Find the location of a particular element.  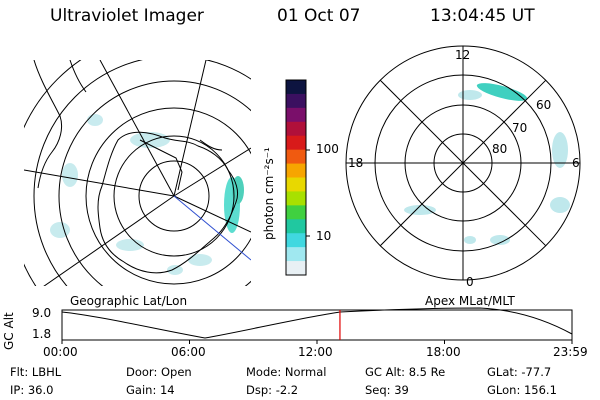

date-label: 01 Oct 07 is located at coordinates (319, 16).